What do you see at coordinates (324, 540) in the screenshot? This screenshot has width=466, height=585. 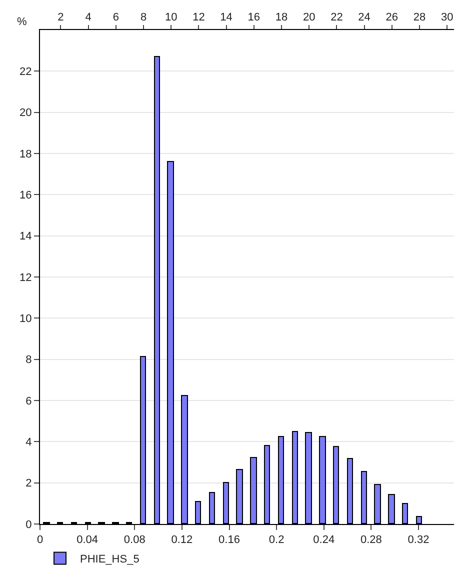 I see `x-tick-label: 0.24` at bounding box center [324, 540].